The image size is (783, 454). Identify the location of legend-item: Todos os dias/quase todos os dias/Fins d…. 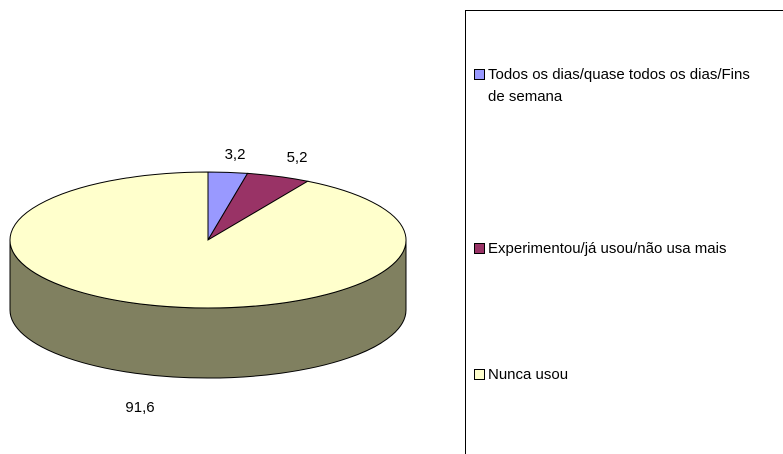
(612, 86).